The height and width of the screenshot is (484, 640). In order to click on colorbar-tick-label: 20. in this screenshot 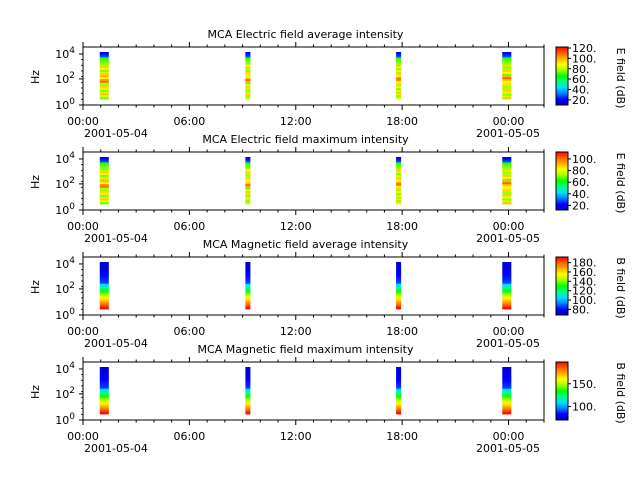, I will do `click(581, 205)`.